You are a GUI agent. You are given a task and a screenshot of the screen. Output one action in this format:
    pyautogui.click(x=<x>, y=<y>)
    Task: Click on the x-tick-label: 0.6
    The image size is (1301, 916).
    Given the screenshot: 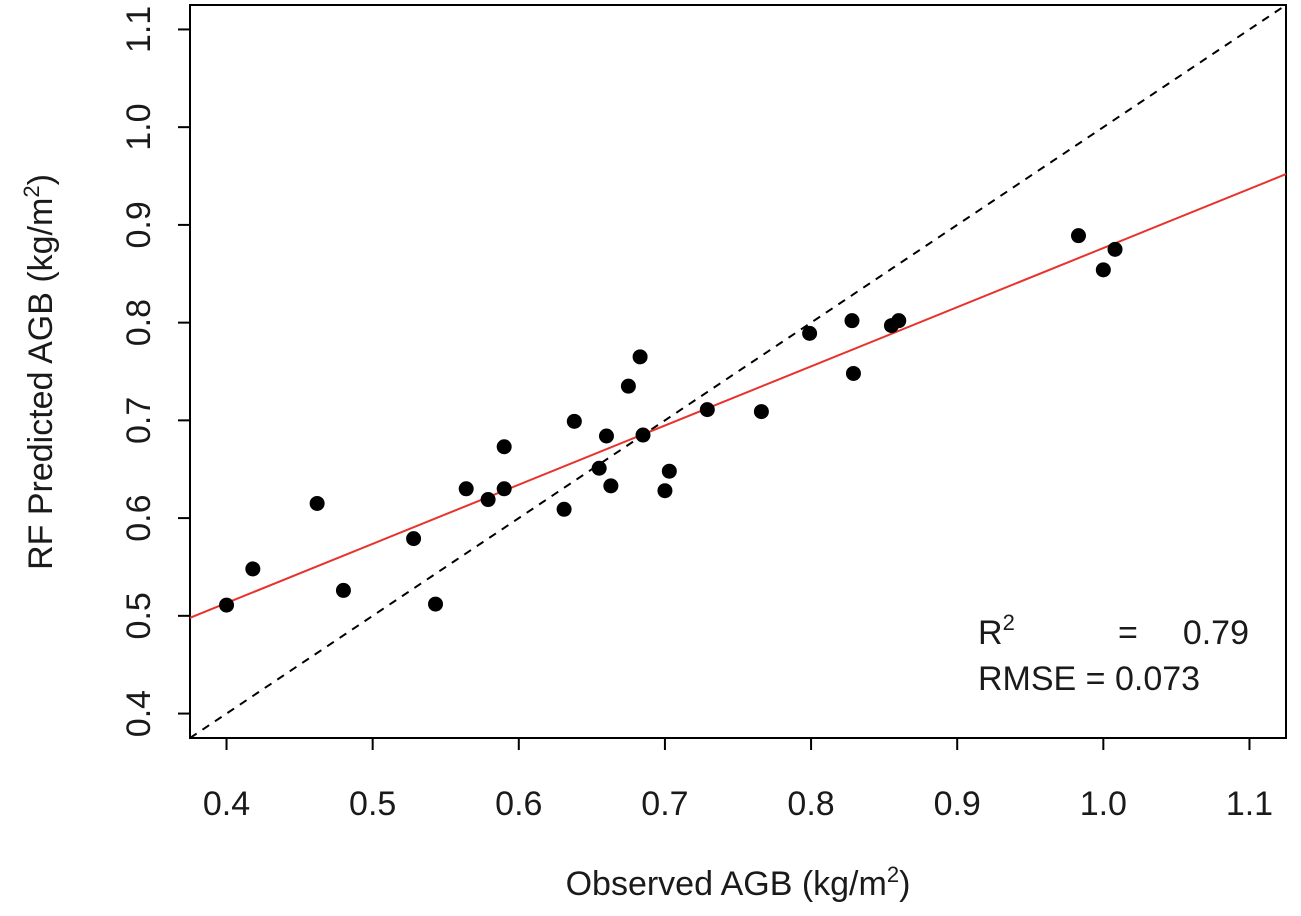 What is the action you would take?
    pyautogui.click(x=518, y=804)
    